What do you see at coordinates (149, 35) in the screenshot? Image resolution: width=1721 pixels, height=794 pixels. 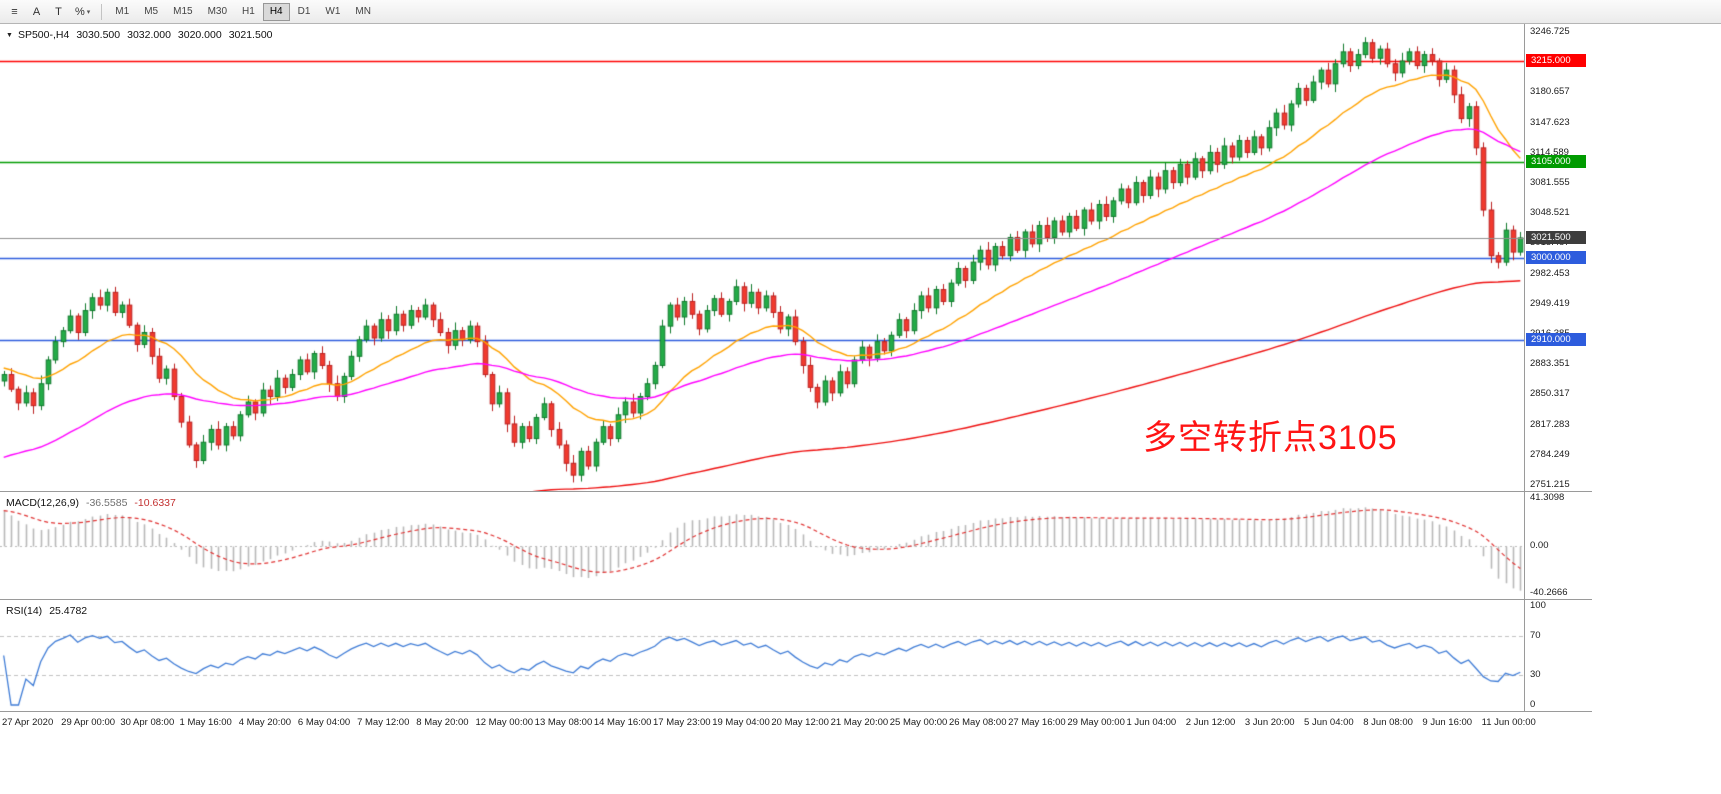 I see `ohlc-high: 3032.000` at bounding box center [149, 35].